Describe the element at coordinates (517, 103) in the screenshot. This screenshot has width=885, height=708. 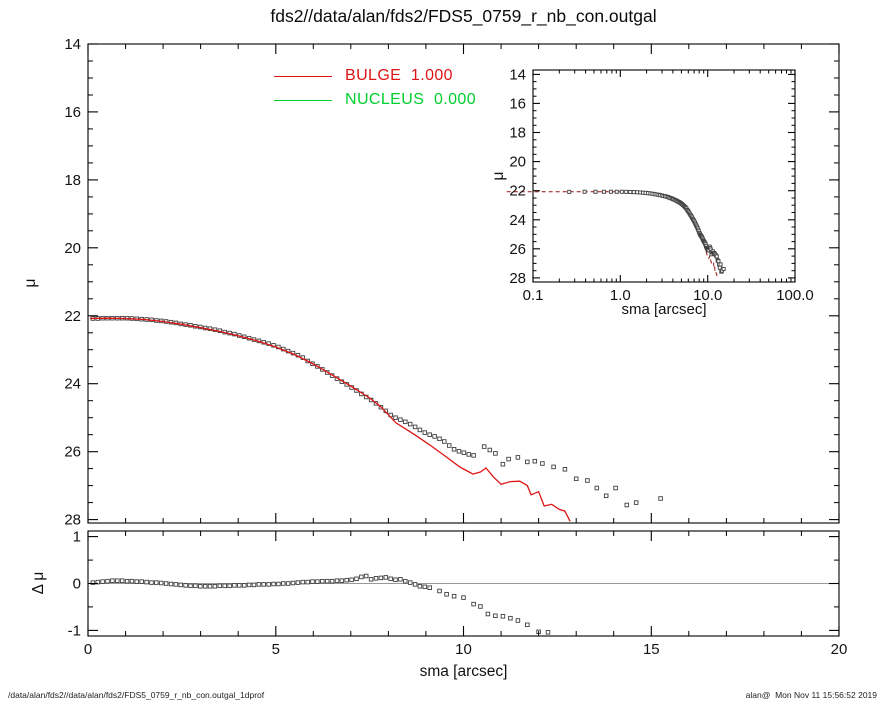
I see `inset-y-tick-label: 16` at that location.